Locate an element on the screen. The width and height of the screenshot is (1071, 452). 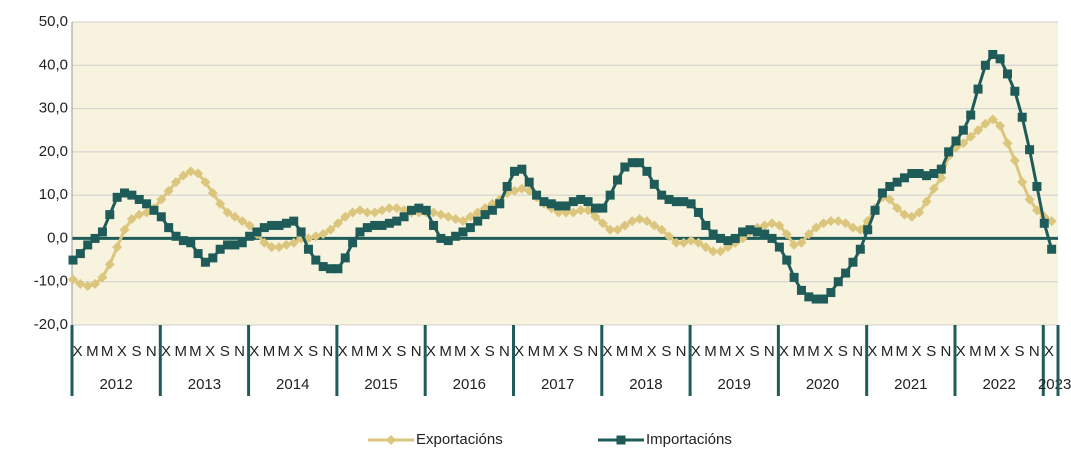
x-tick-label: S is located at coordinates (1020, 351).